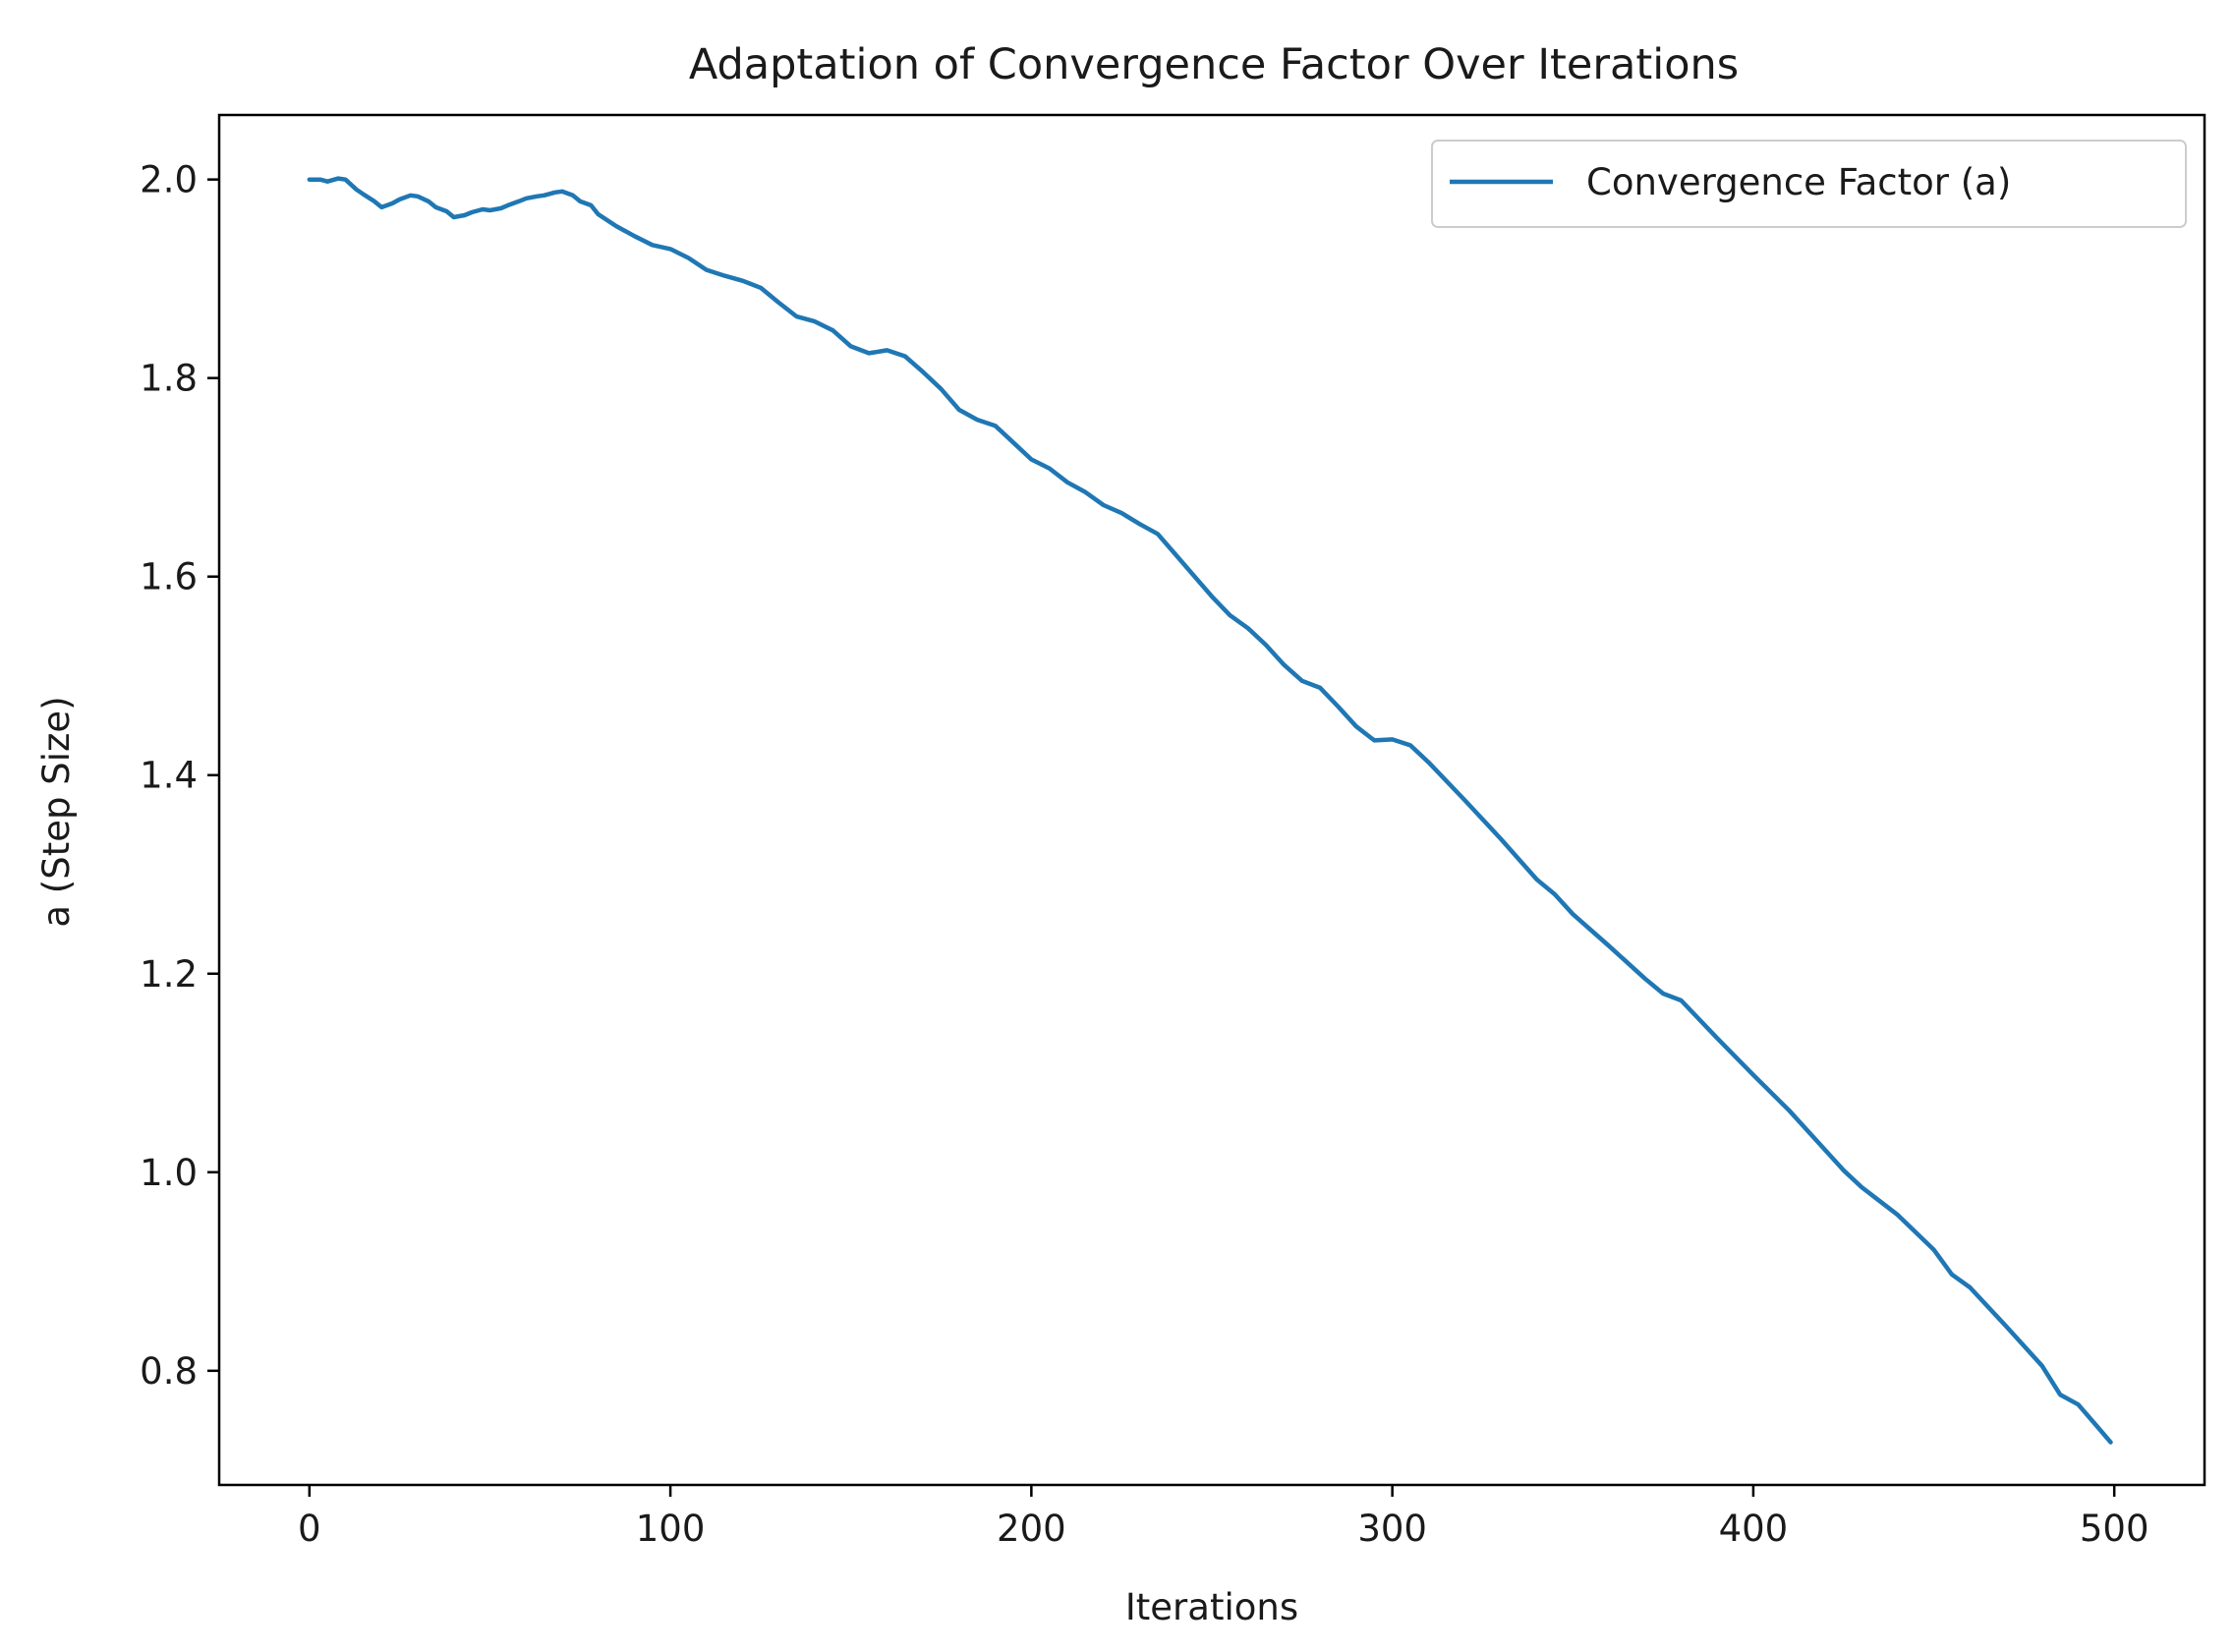 The image size is (2234, 1652). What do you see at coordinates (169, 180) in the screenshot?
I see `y-tick-label: 2.0` at bounding box center [169, 180].